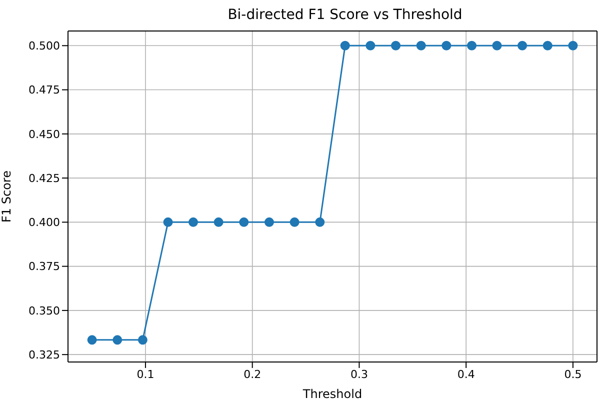  Describe the element at coordinates (44, 311) in the screenshot. I see `y-tick-label: 0.350` at that location.